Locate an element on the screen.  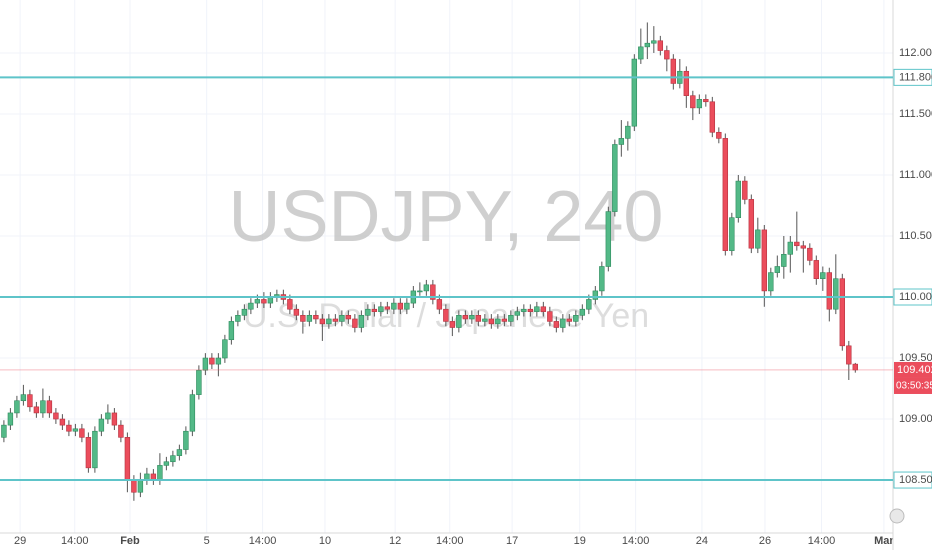
x-tick-label: 26 is located at coordinates (765, 541).